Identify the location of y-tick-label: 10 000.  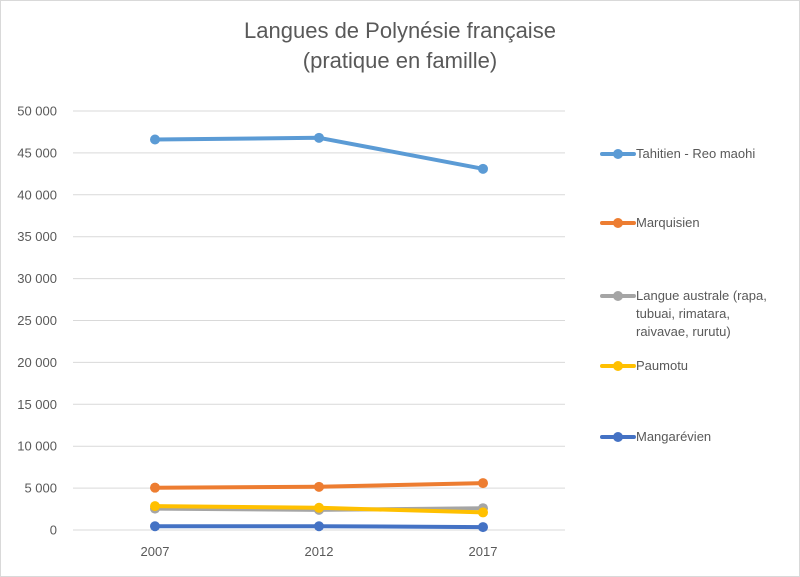
(37, 446).